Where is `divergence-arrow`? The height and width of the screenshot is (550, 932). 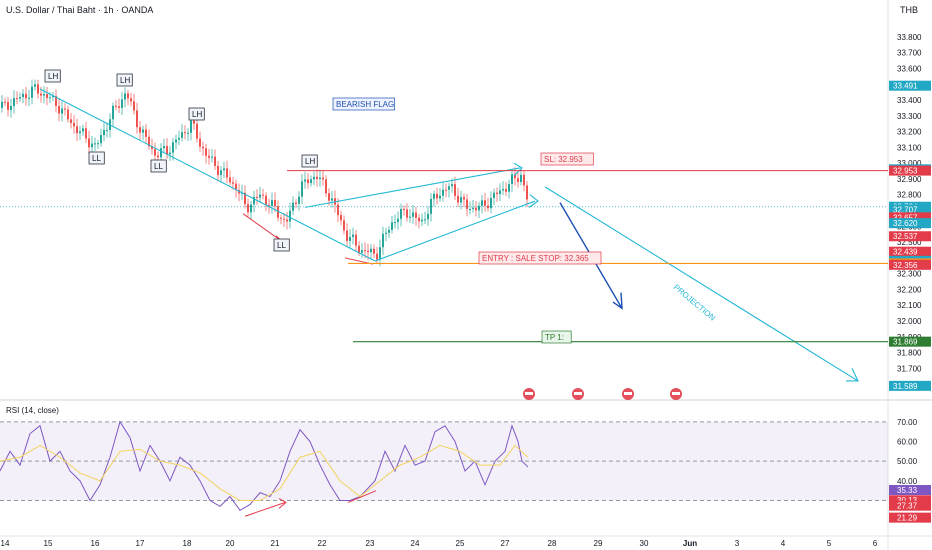 divergence-arrow is located at coordinates (263, 228).